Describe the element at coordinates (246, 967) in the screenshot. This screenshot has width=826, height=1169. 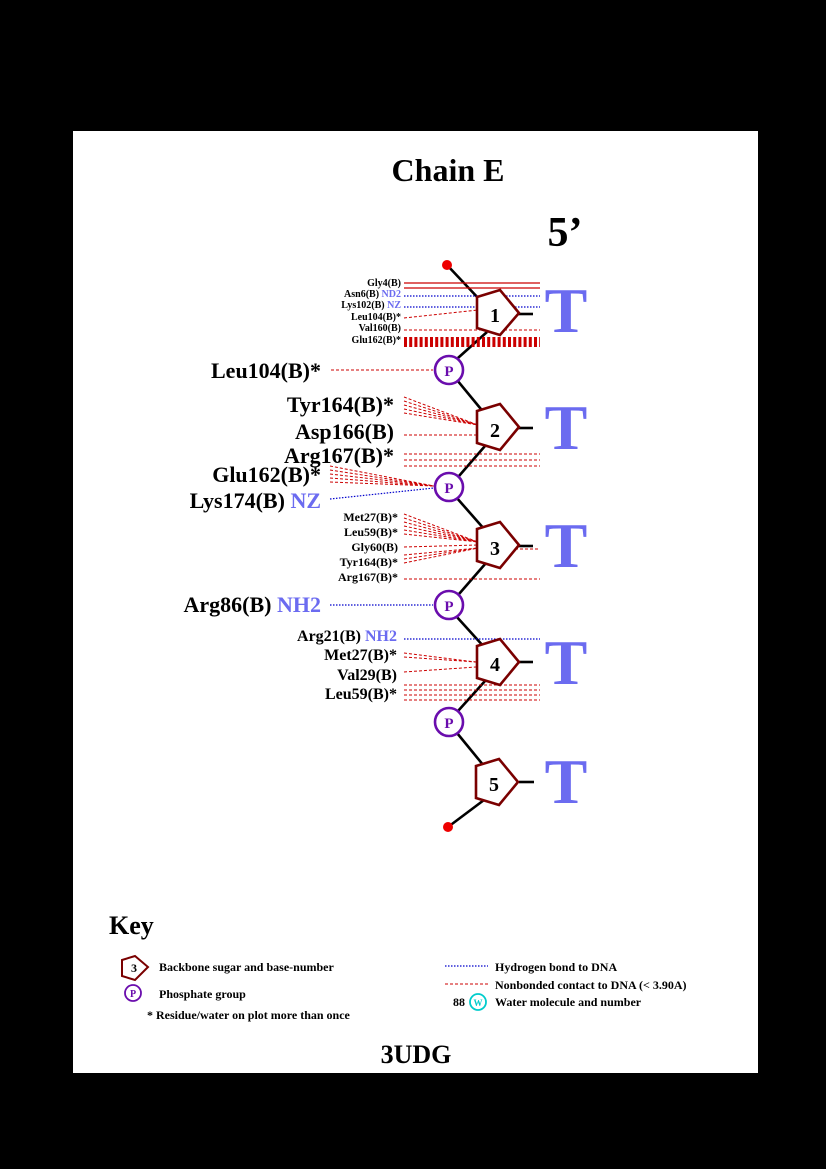
I see `legend-sugar-label: Backbone sugar and base-number` at that location.